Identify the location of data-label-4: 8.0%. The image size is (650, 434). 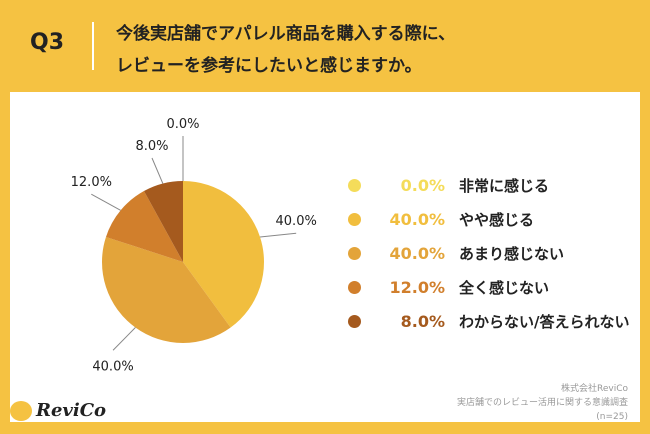
(151, 146).